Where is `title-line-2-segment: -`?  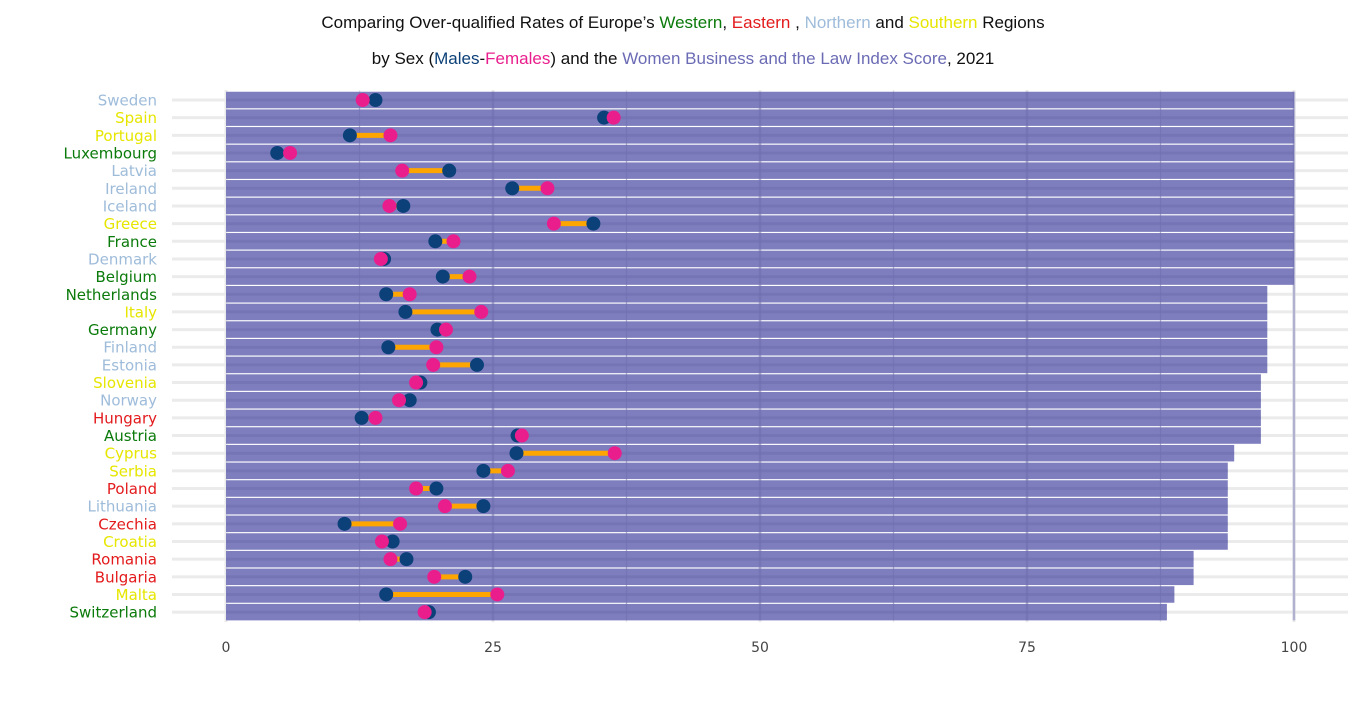
title-line-2-segment: - is located at coordinates (482, 58).